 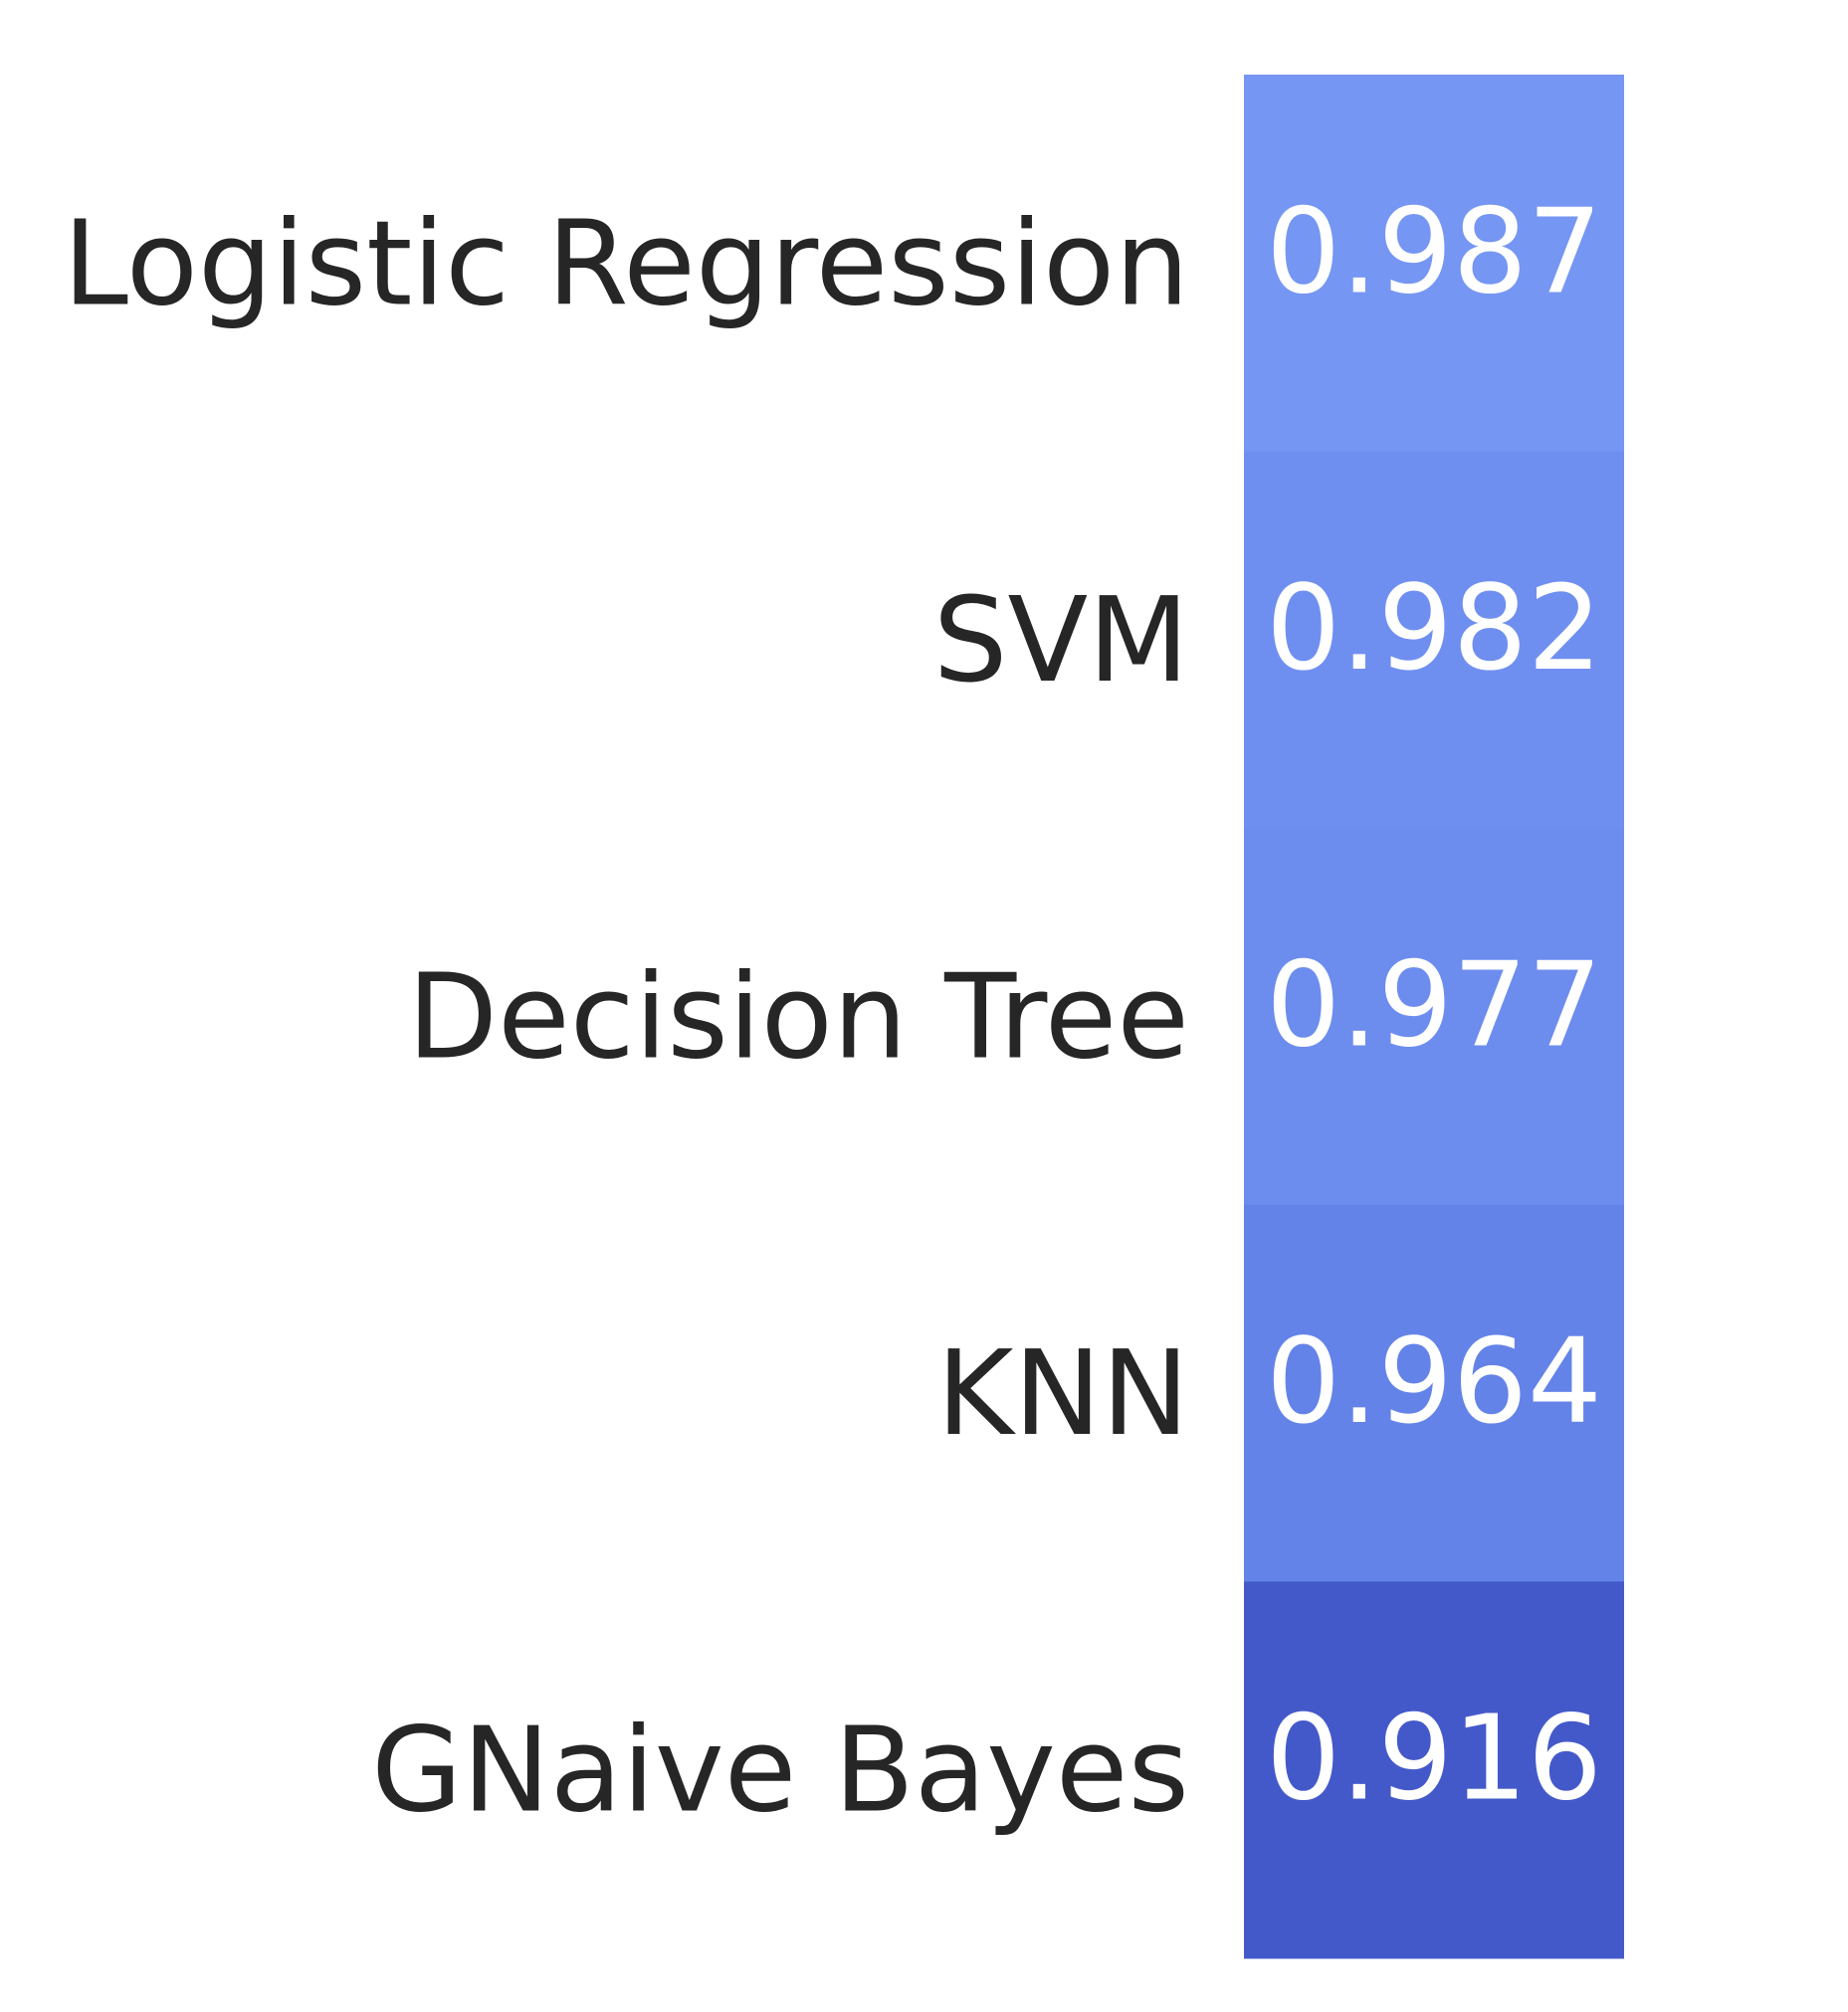 What do you see at coordinates (1434, 250) in the screenshot?
I see `cell-value-logistic-regression: 0.987` at bounding box center [1434, 250].